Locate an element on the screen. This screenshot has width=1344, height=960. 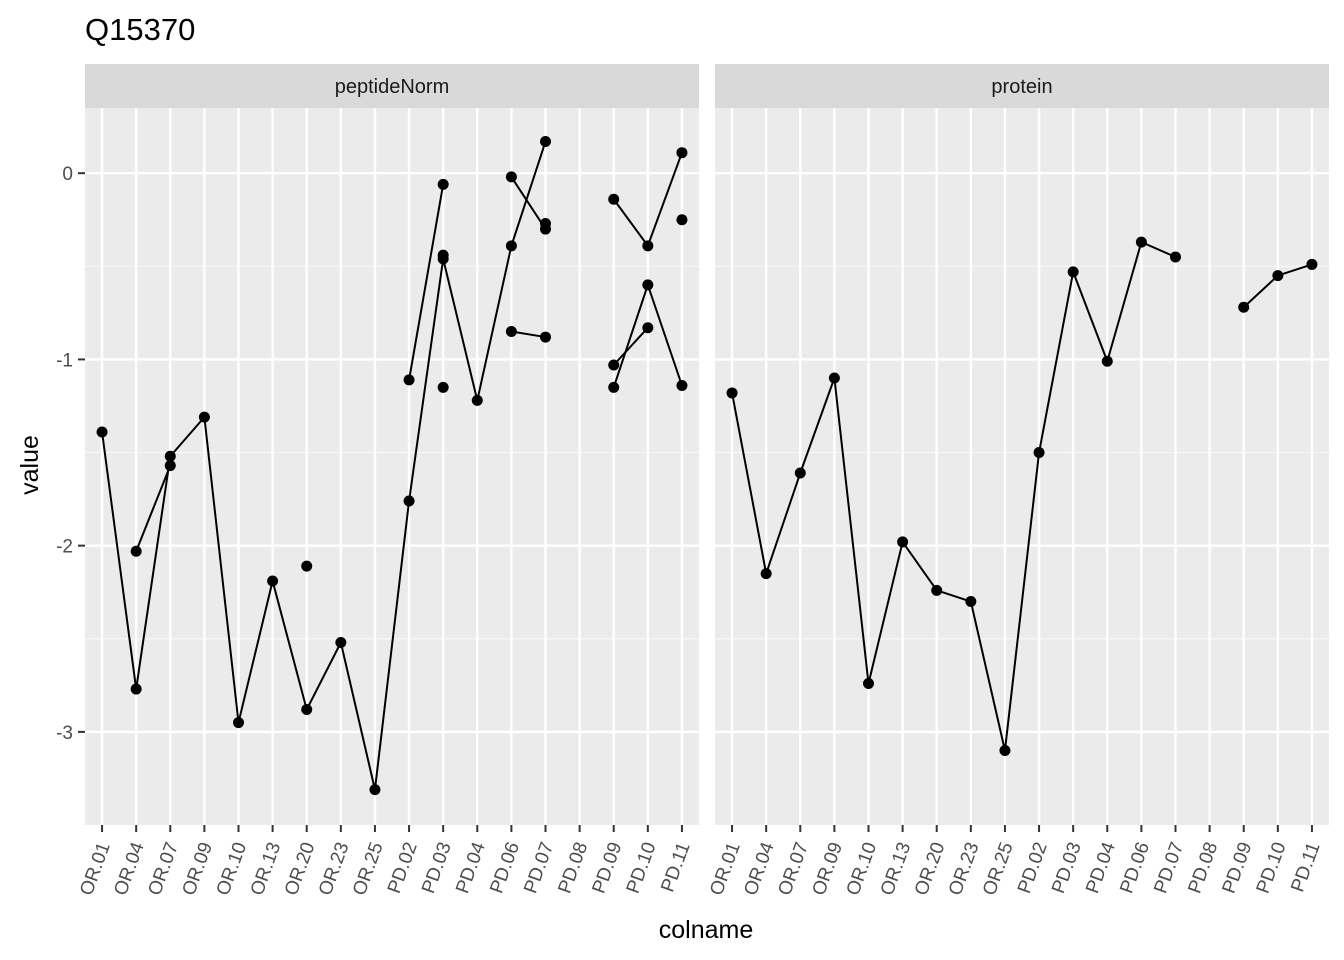
x-tick-label: PD.03 is located at coordinates (1067, 868).